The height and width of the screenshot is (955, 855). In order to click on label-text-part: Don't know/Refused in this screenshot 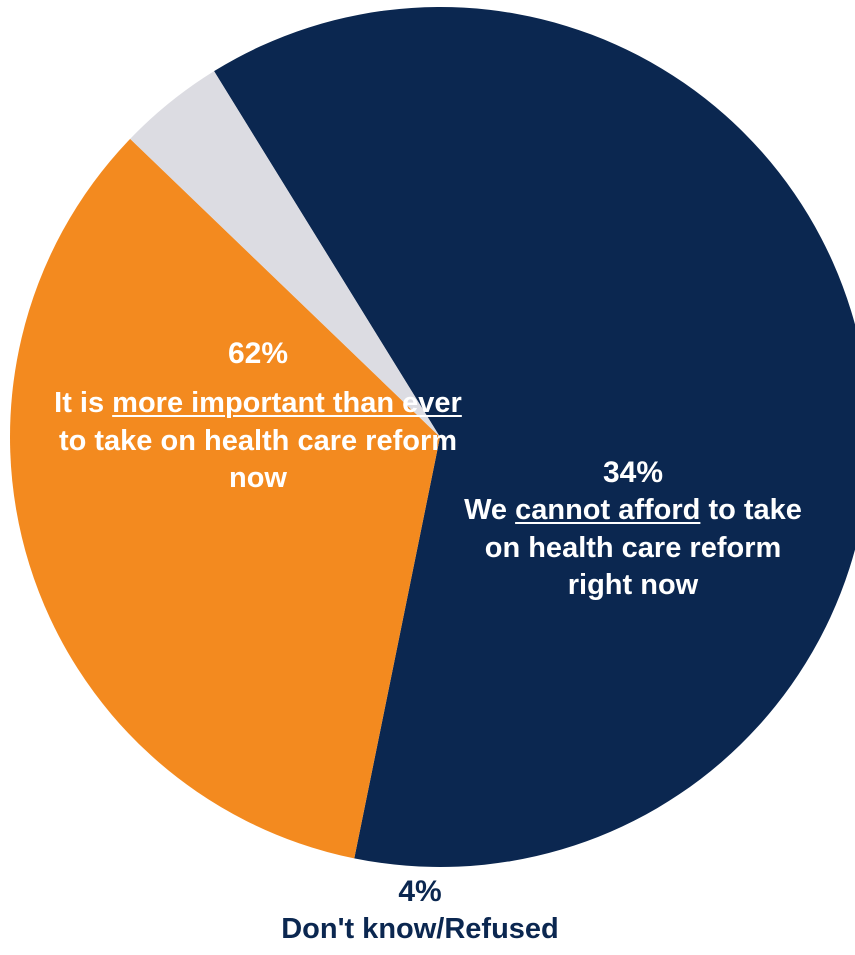, I will do `click(420, 929)`.